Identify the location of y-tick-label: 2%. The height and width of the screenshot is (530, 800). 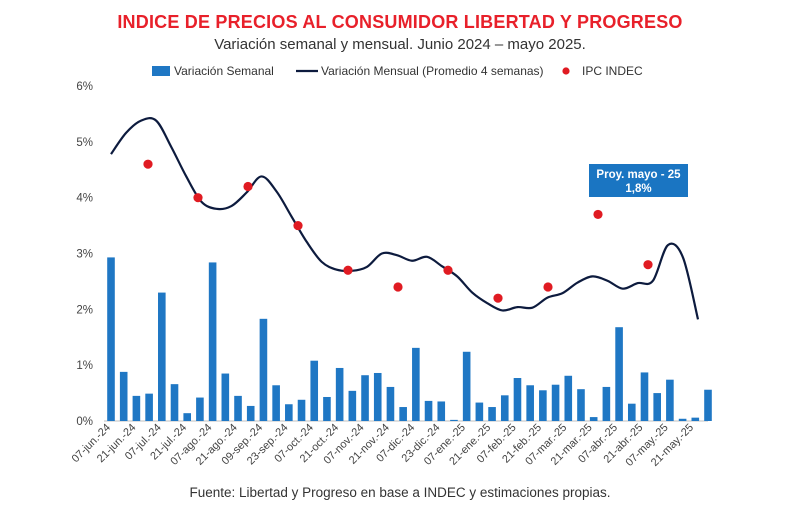
(84, 310).